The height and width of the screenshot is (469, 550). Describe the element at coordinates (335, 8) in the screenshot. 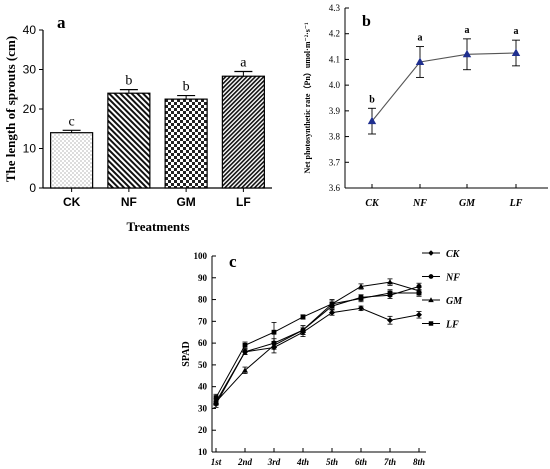

I see `y-tick-label: 4.3` at that location.